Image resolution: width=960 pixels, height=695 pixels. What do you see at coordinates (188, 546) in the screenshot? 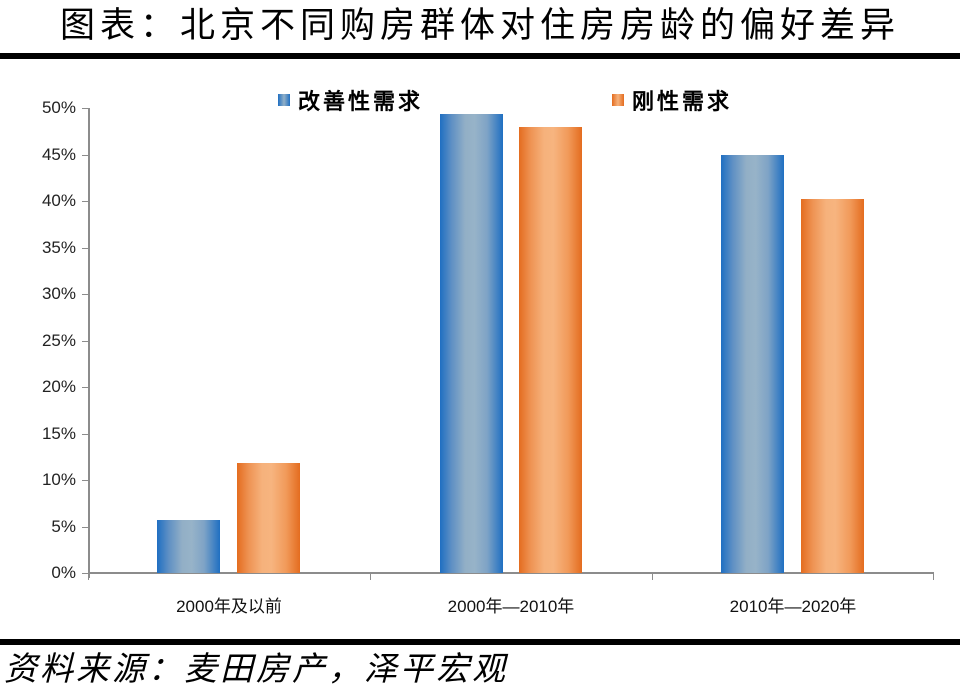
I see `bar-improvement-g1` at bounding box center [188, 546].